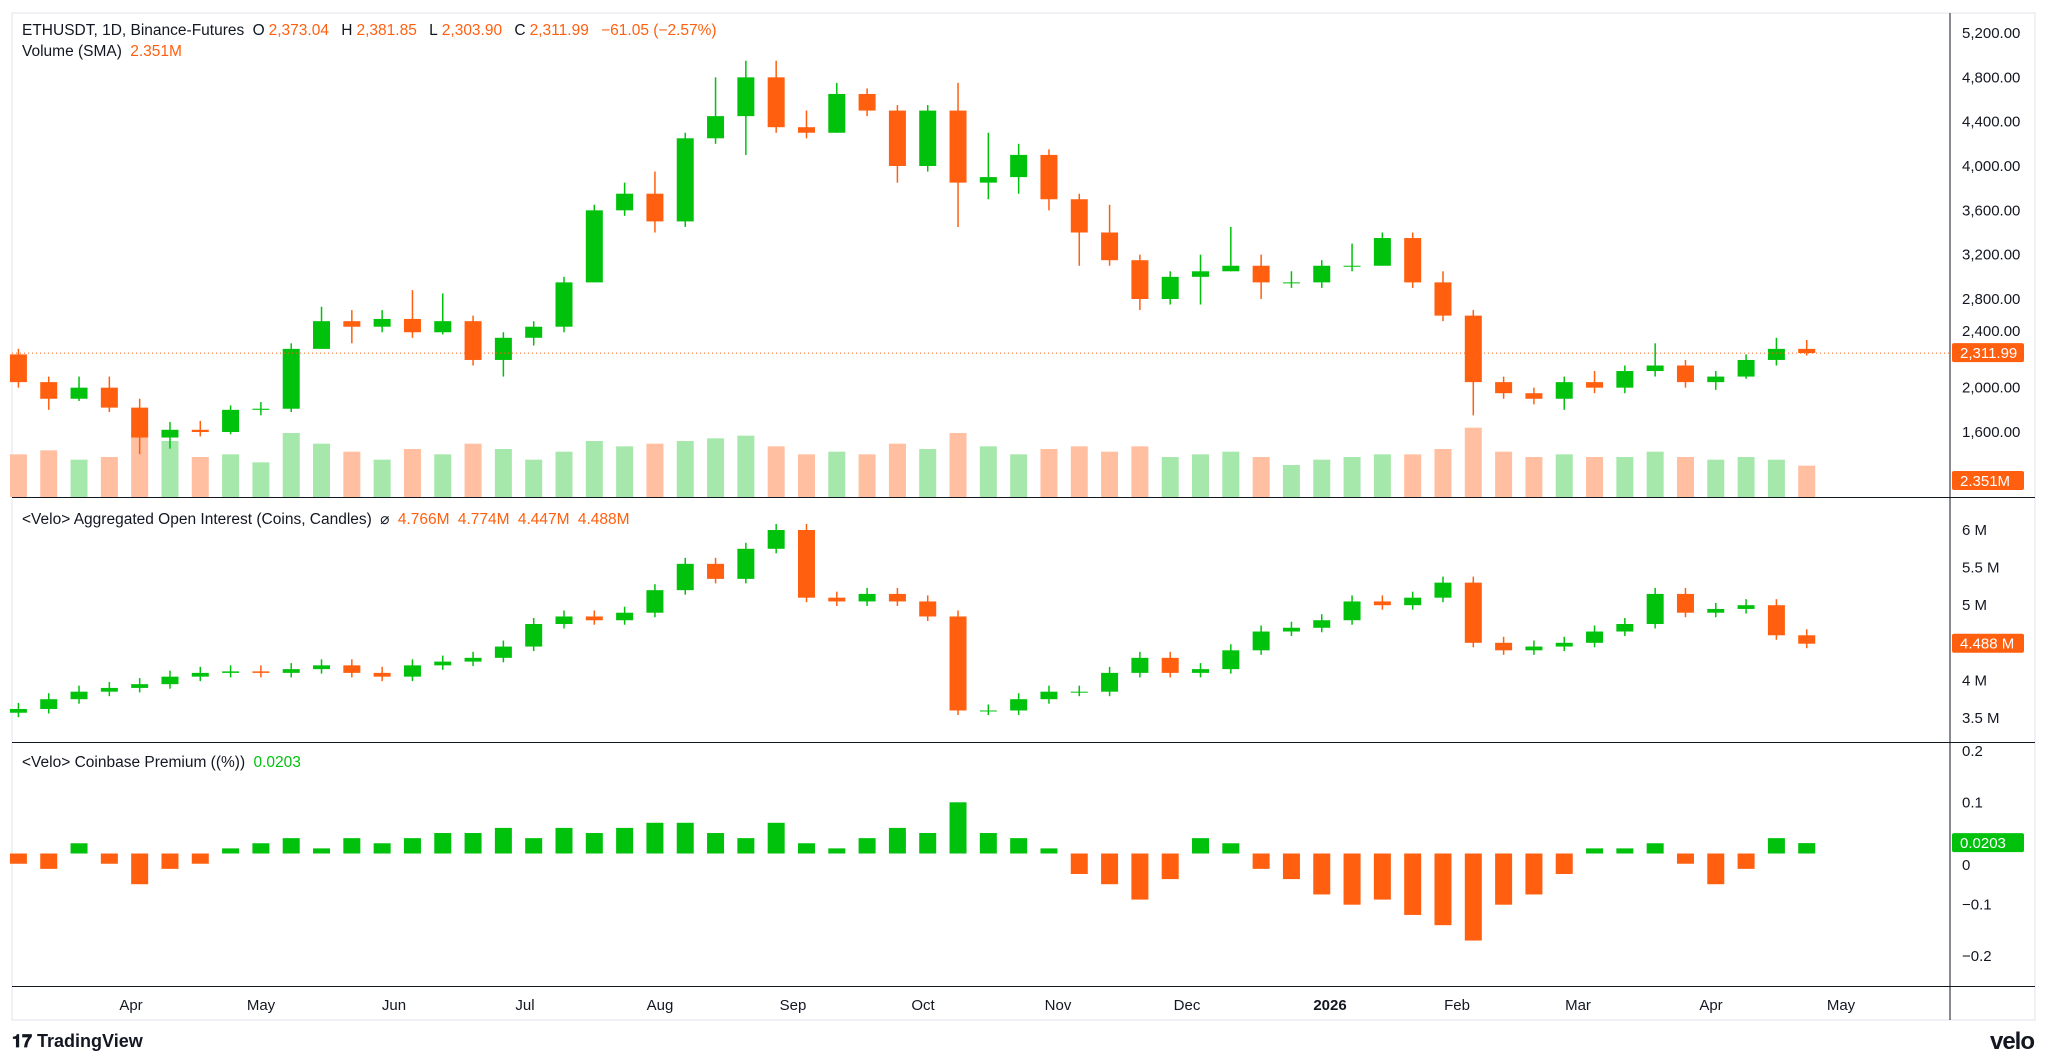 The height and width of the screenshot is (1063, 2048). I want to click on tradingview-logo: 𝟏𝟕 TradingView, so click(77, 1041).